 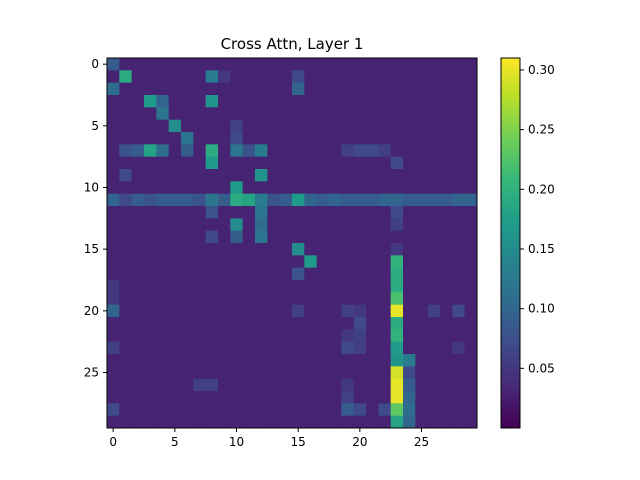 What do you see at coordinates (541, 368) in the screenshot?
I see `colorbar-tick-label: 0.05` at bounding box center [541, 368].